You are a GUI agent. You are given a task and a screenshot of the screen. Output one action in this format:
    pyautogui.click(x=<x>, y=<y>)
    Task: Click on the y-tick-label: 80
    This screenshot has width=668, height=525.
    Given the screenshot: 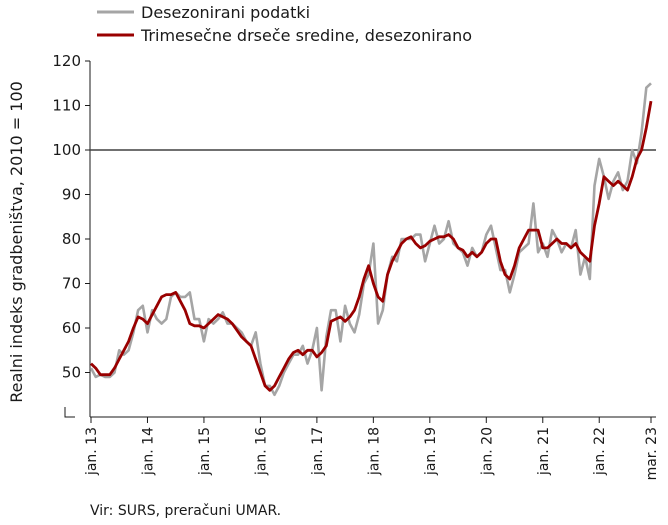 What is the action you would take?
    pyautogui.click(x=71, y=239)
    